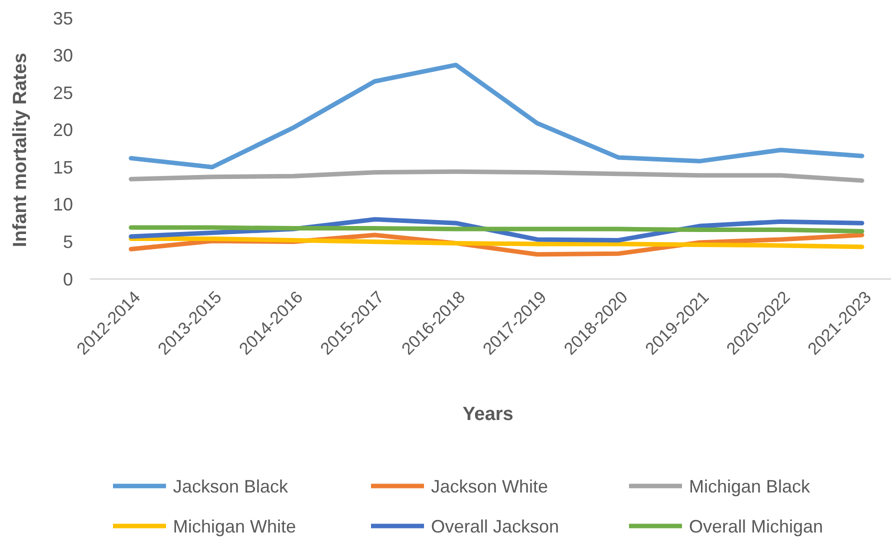  I want to click on legend-label: Jackson Black, so click(231, 486).